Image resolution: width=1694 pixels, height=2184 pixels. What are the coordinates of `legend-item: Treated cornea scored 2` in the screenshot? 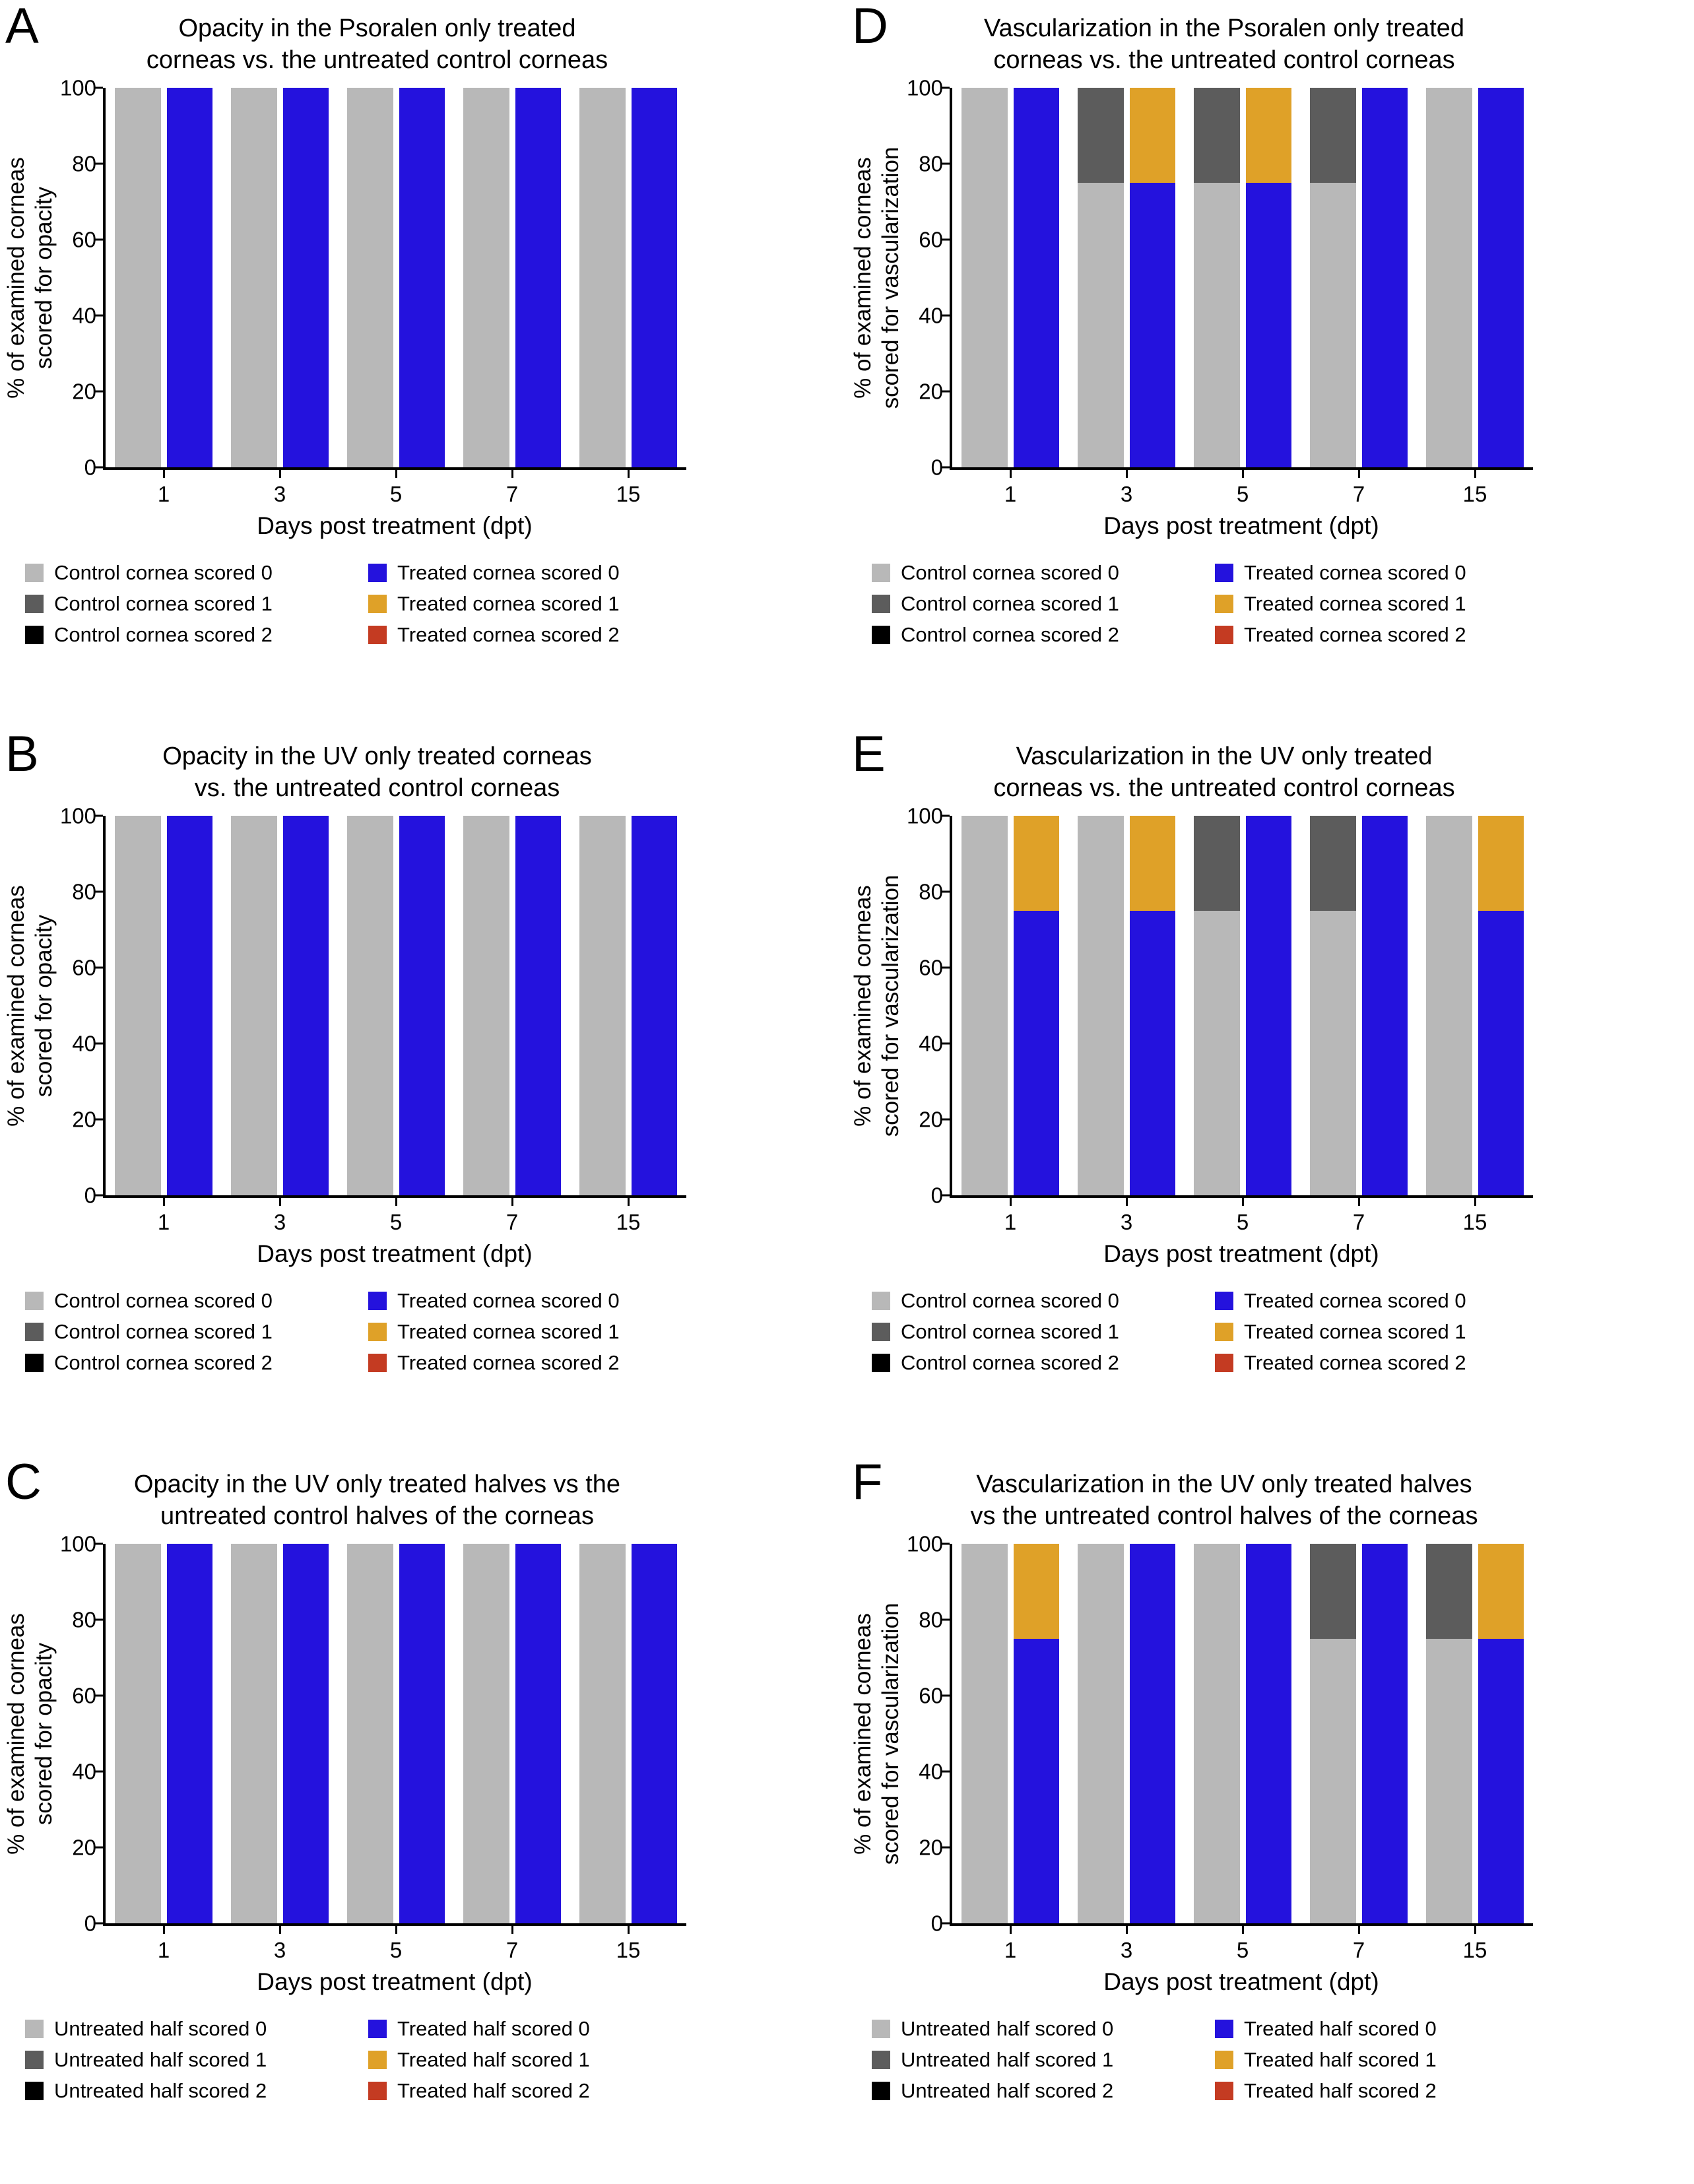 It's located at (1340, 1363).